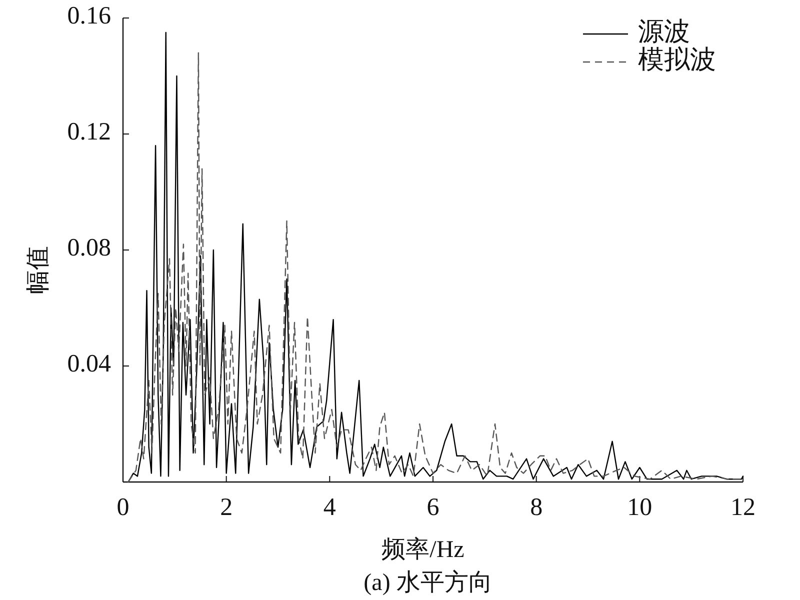 Image resolution: width=800 pixels, height=600 pixels. Describe the element at coordinates (428, 582) in the screenshot. I see `text: (a) 水平方向` at that location.